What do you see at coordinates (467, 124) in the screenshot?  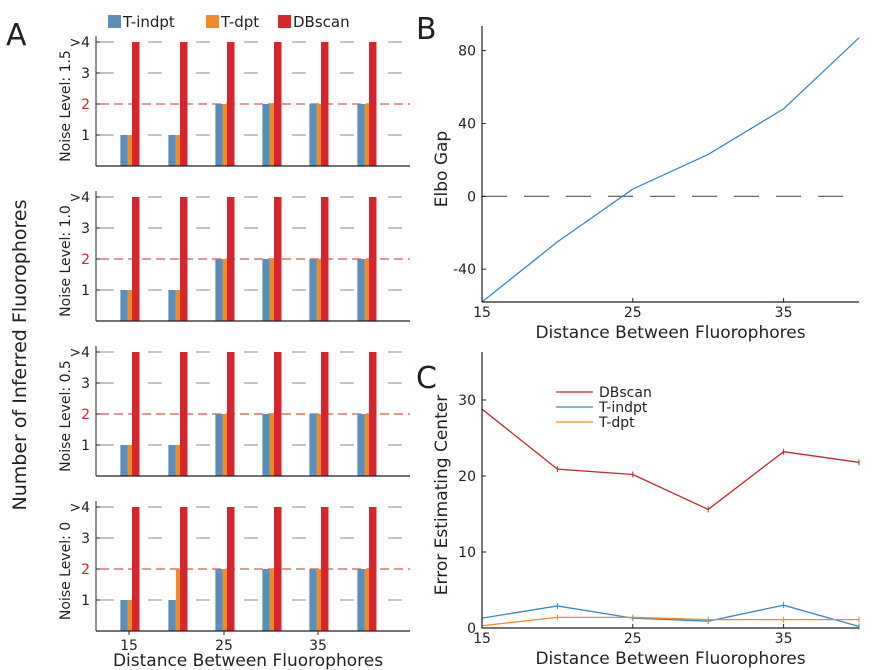 I see `y-tick-label: 40` at bounding box center [467, 124].